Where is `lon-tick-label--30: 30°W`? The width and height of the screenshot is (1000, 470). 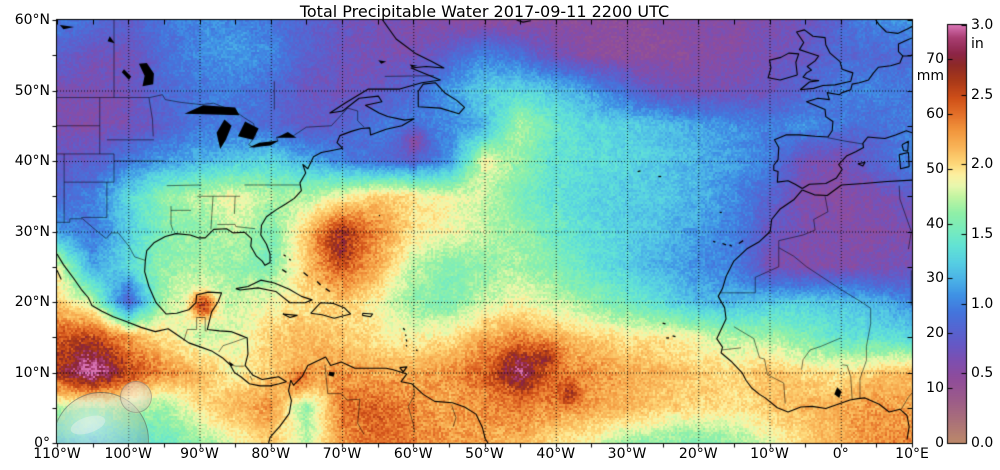 lon-tick-label--30: 30°W is located at coordinates (627, 454).